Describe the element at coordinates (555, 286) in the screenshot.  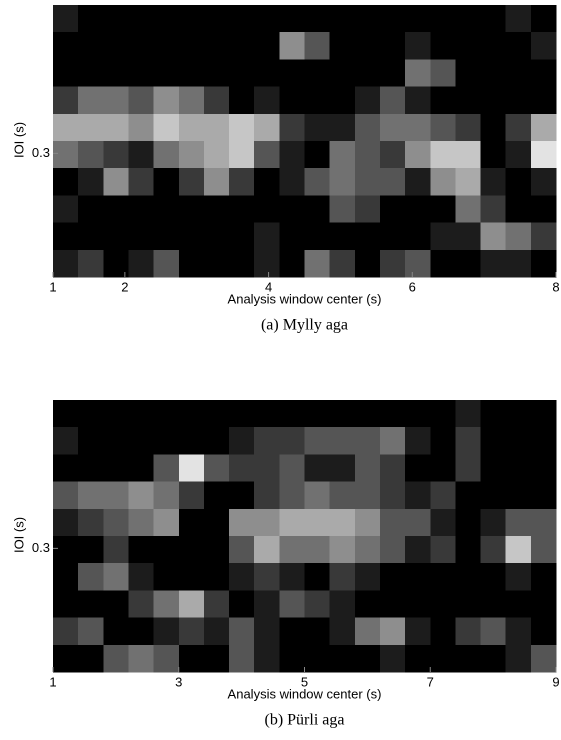
I see `x-tick-label: 8` at that location.